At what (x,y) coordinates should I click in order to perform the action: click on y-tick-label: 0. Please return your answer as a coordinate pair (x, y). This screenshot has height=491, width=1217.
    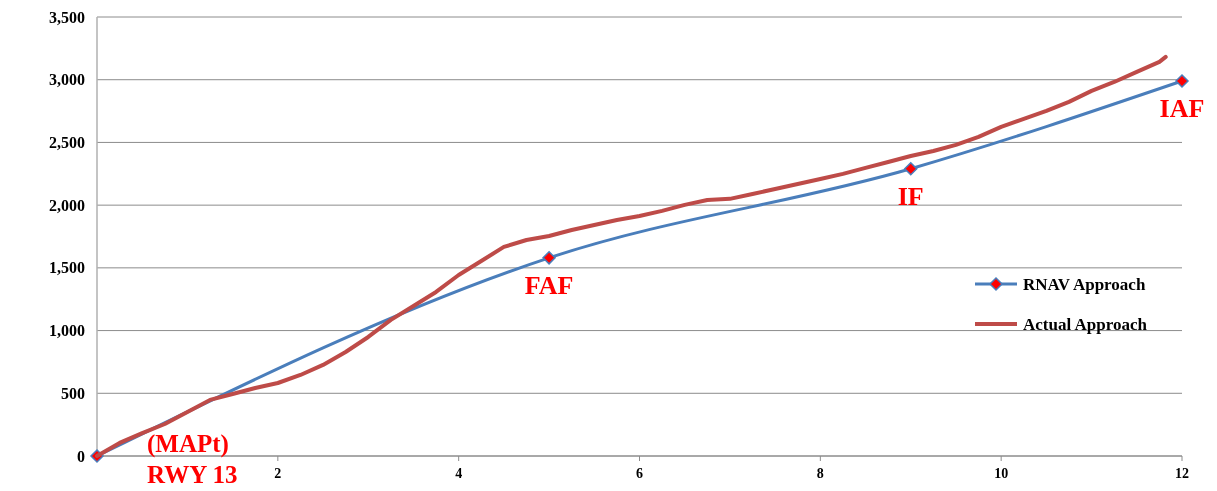
    Looking at the image, I should click on (81, 456).